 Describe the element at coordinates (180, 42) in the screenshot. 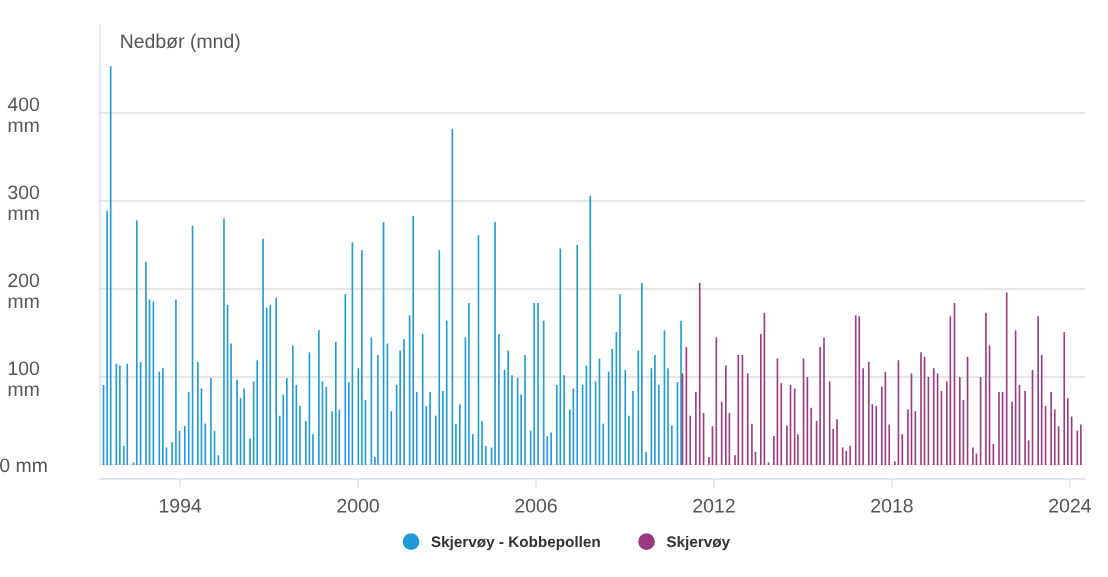

I see `y-axis-title: Nedbør (mnd)` at that location.